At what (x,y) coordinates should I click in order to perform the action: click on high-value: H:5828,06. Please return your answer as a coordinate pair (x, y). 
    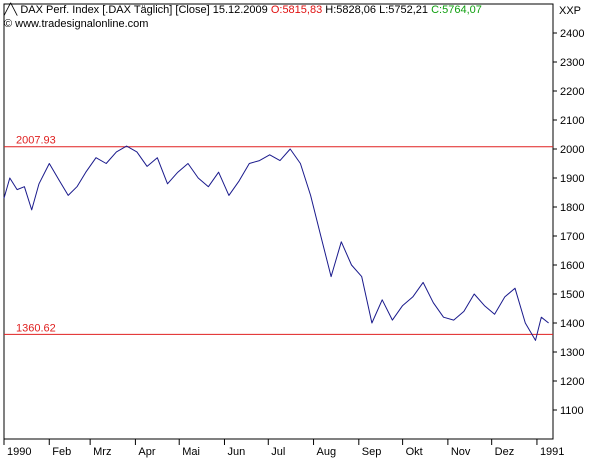
    Looking at the image, I should click on (351, 10).